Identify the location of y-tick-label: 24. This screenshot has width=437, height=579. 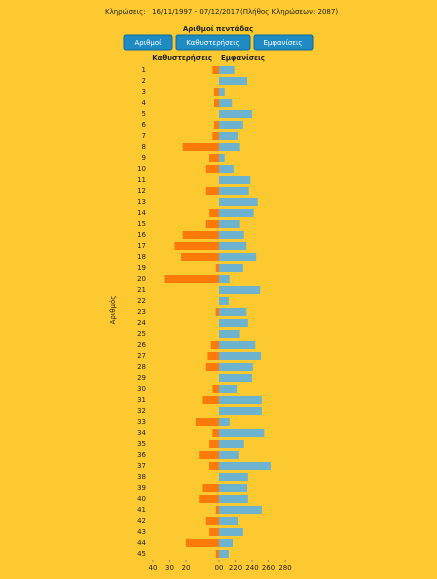
(141, 323).